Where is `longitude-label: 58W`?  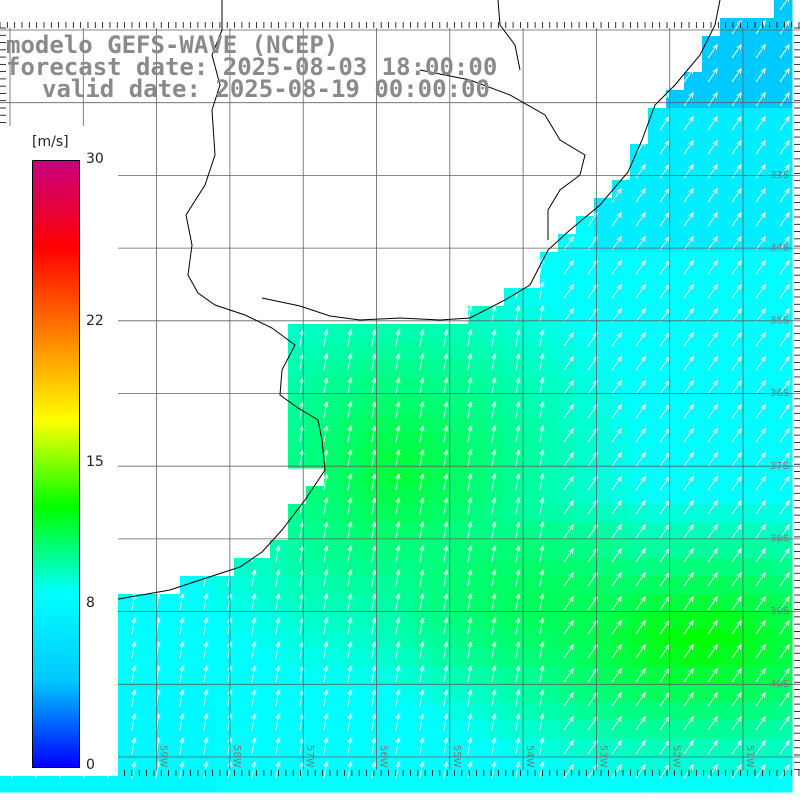
longitude-label: 58W is located at coordinates (236, 756).